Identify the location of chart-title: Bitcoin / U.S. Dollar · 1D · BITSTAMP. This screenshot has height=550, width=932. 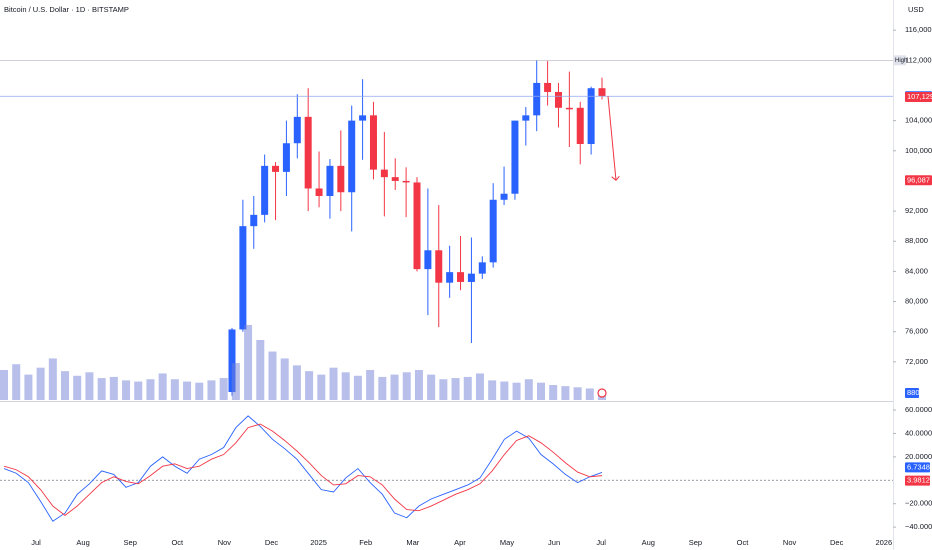
(66, 9).